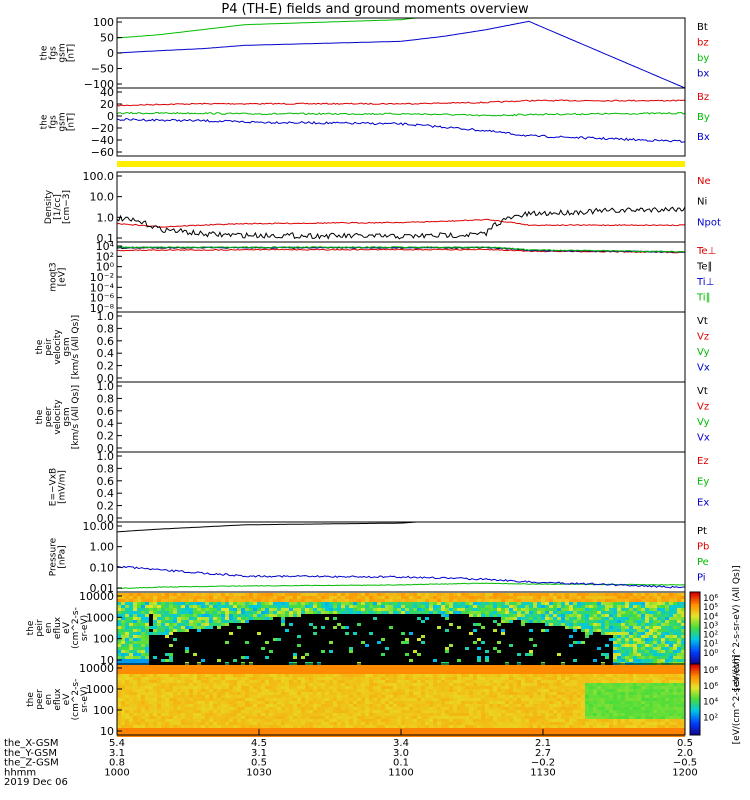 The width and height of the screenshot is (750, 800). What do you see at coordinates (107, 92) in the screenshot?
I see `y-tick-label: 40` at bounding box center [107, 92].